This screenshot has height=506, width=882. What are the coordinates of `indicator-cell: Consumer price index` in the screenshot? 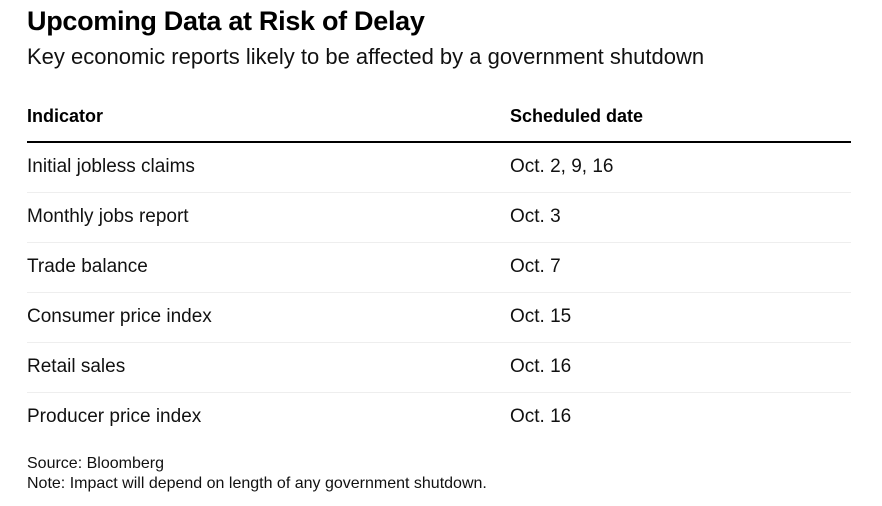 It's located at (119, 316).